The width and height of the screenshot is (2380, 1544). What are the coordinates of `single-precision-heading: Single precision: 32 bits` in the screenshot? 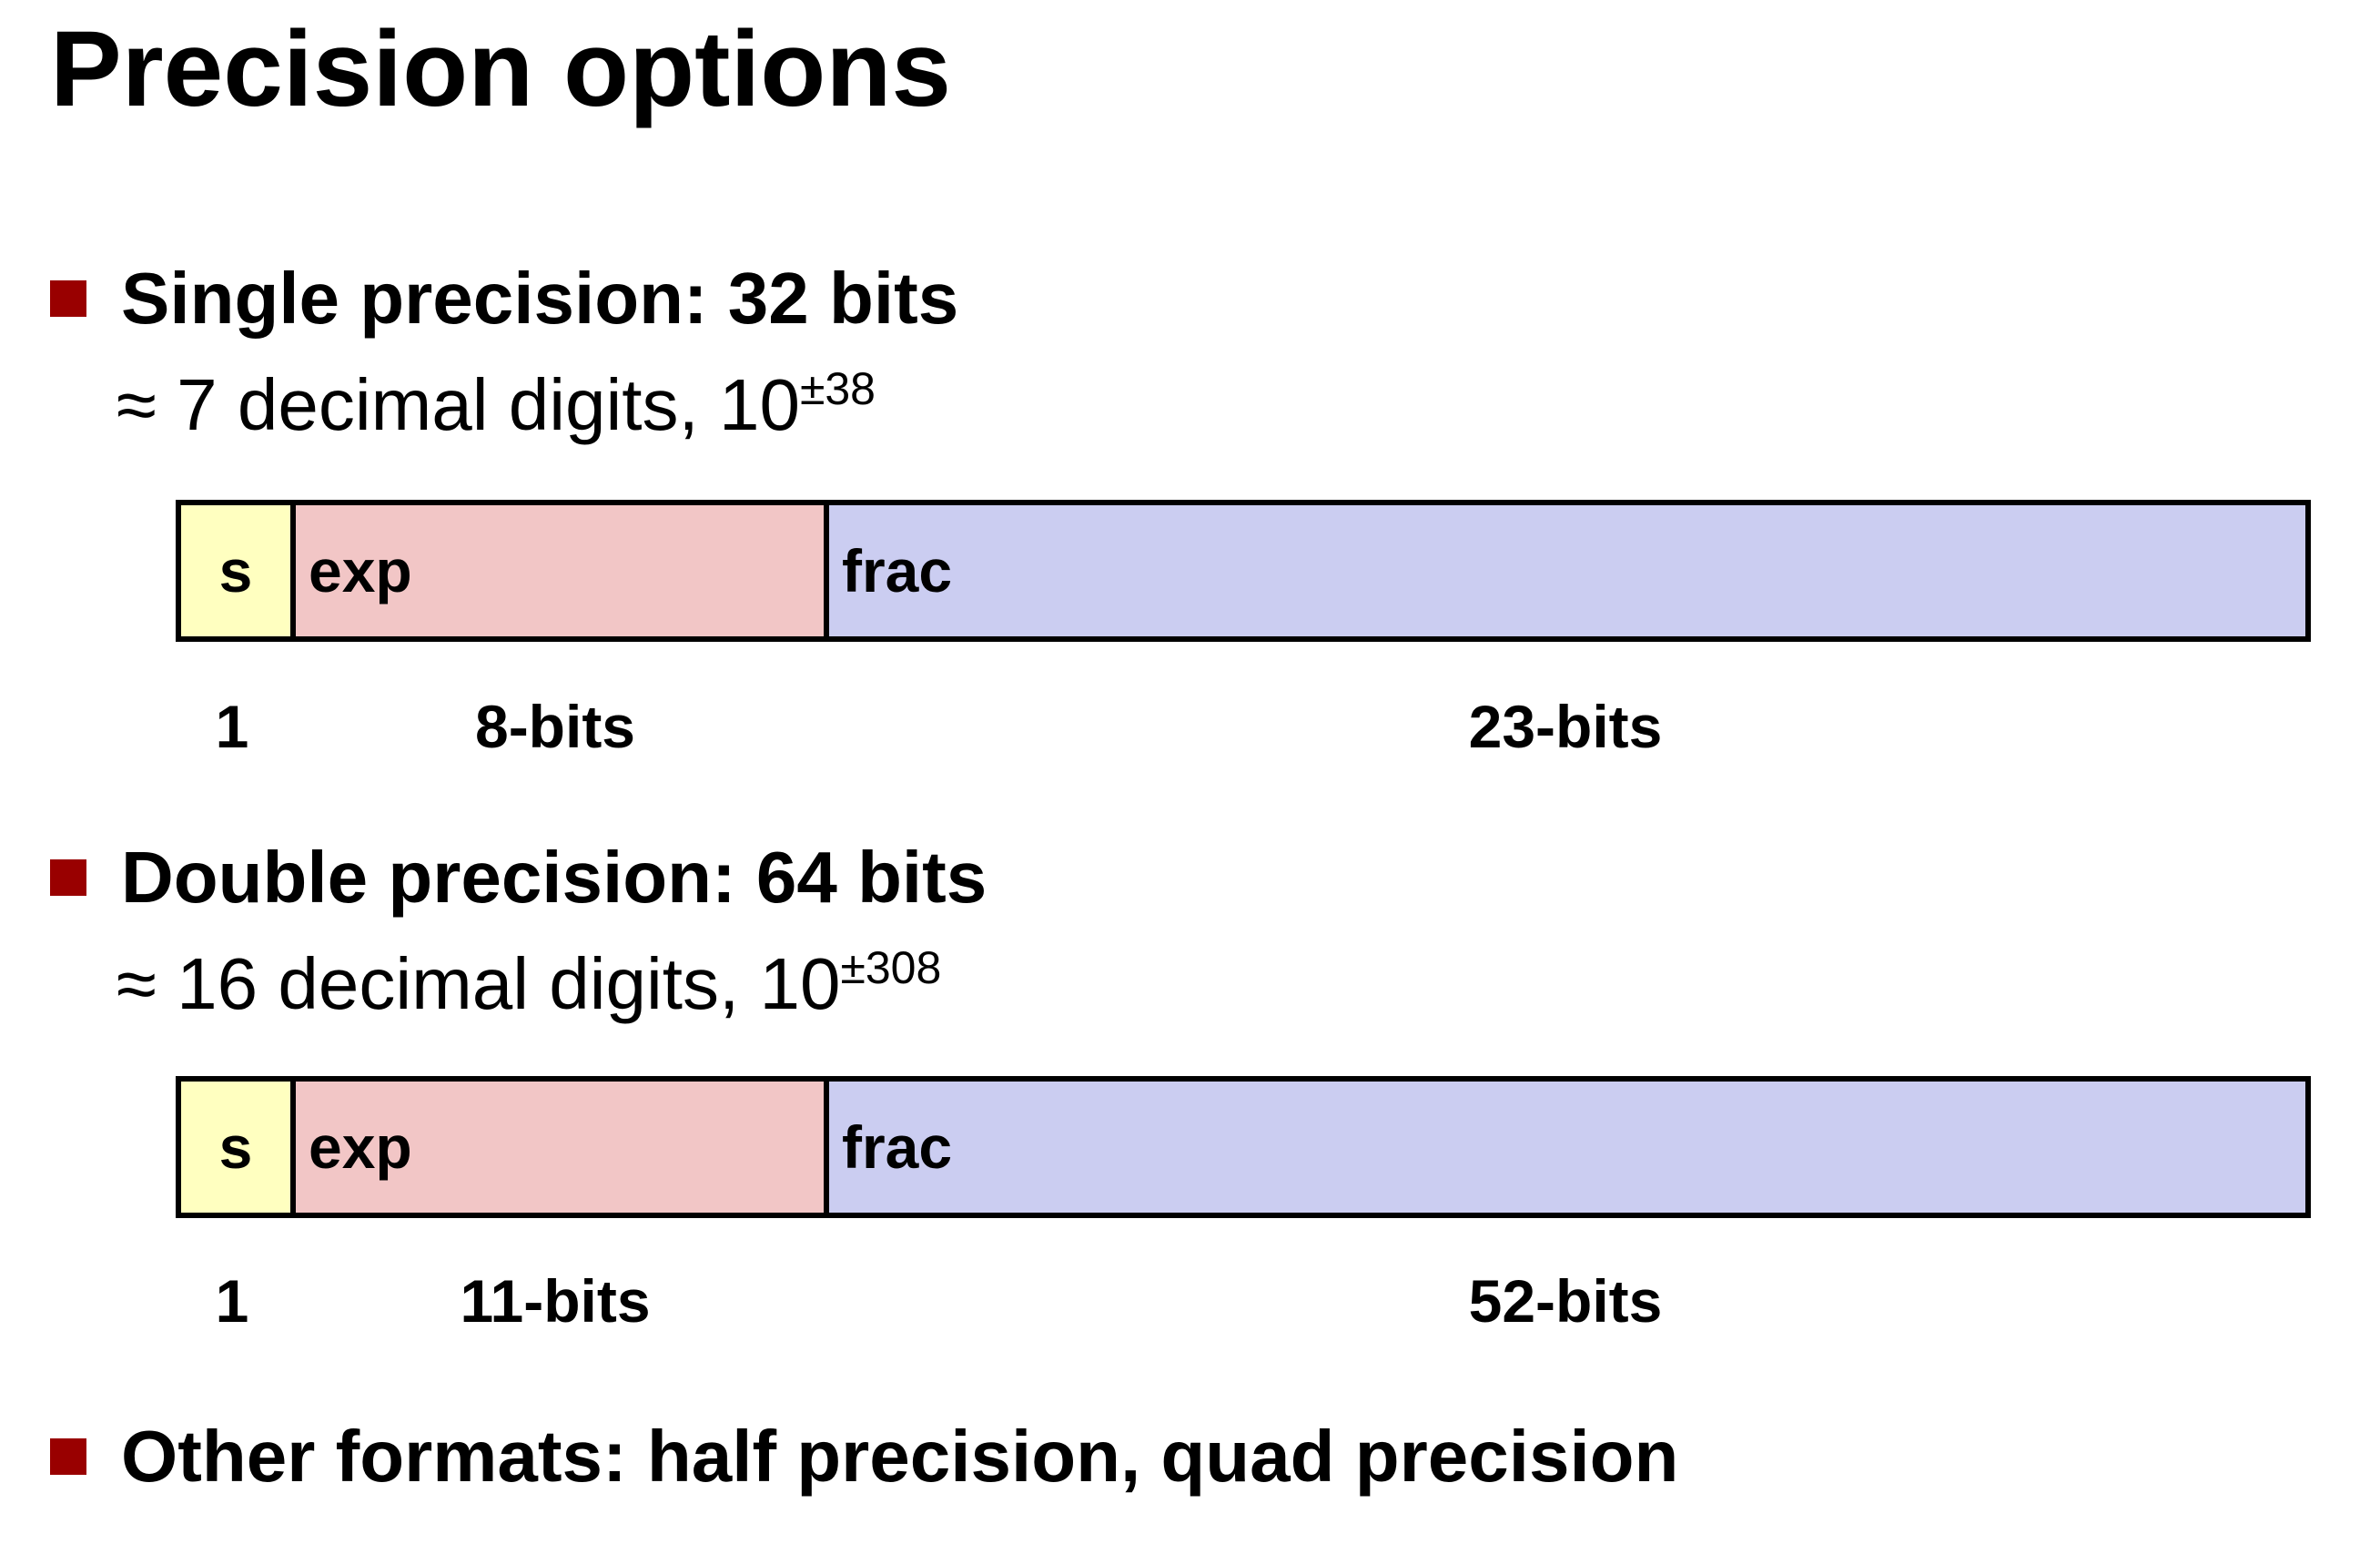 It's located at (540, 298).